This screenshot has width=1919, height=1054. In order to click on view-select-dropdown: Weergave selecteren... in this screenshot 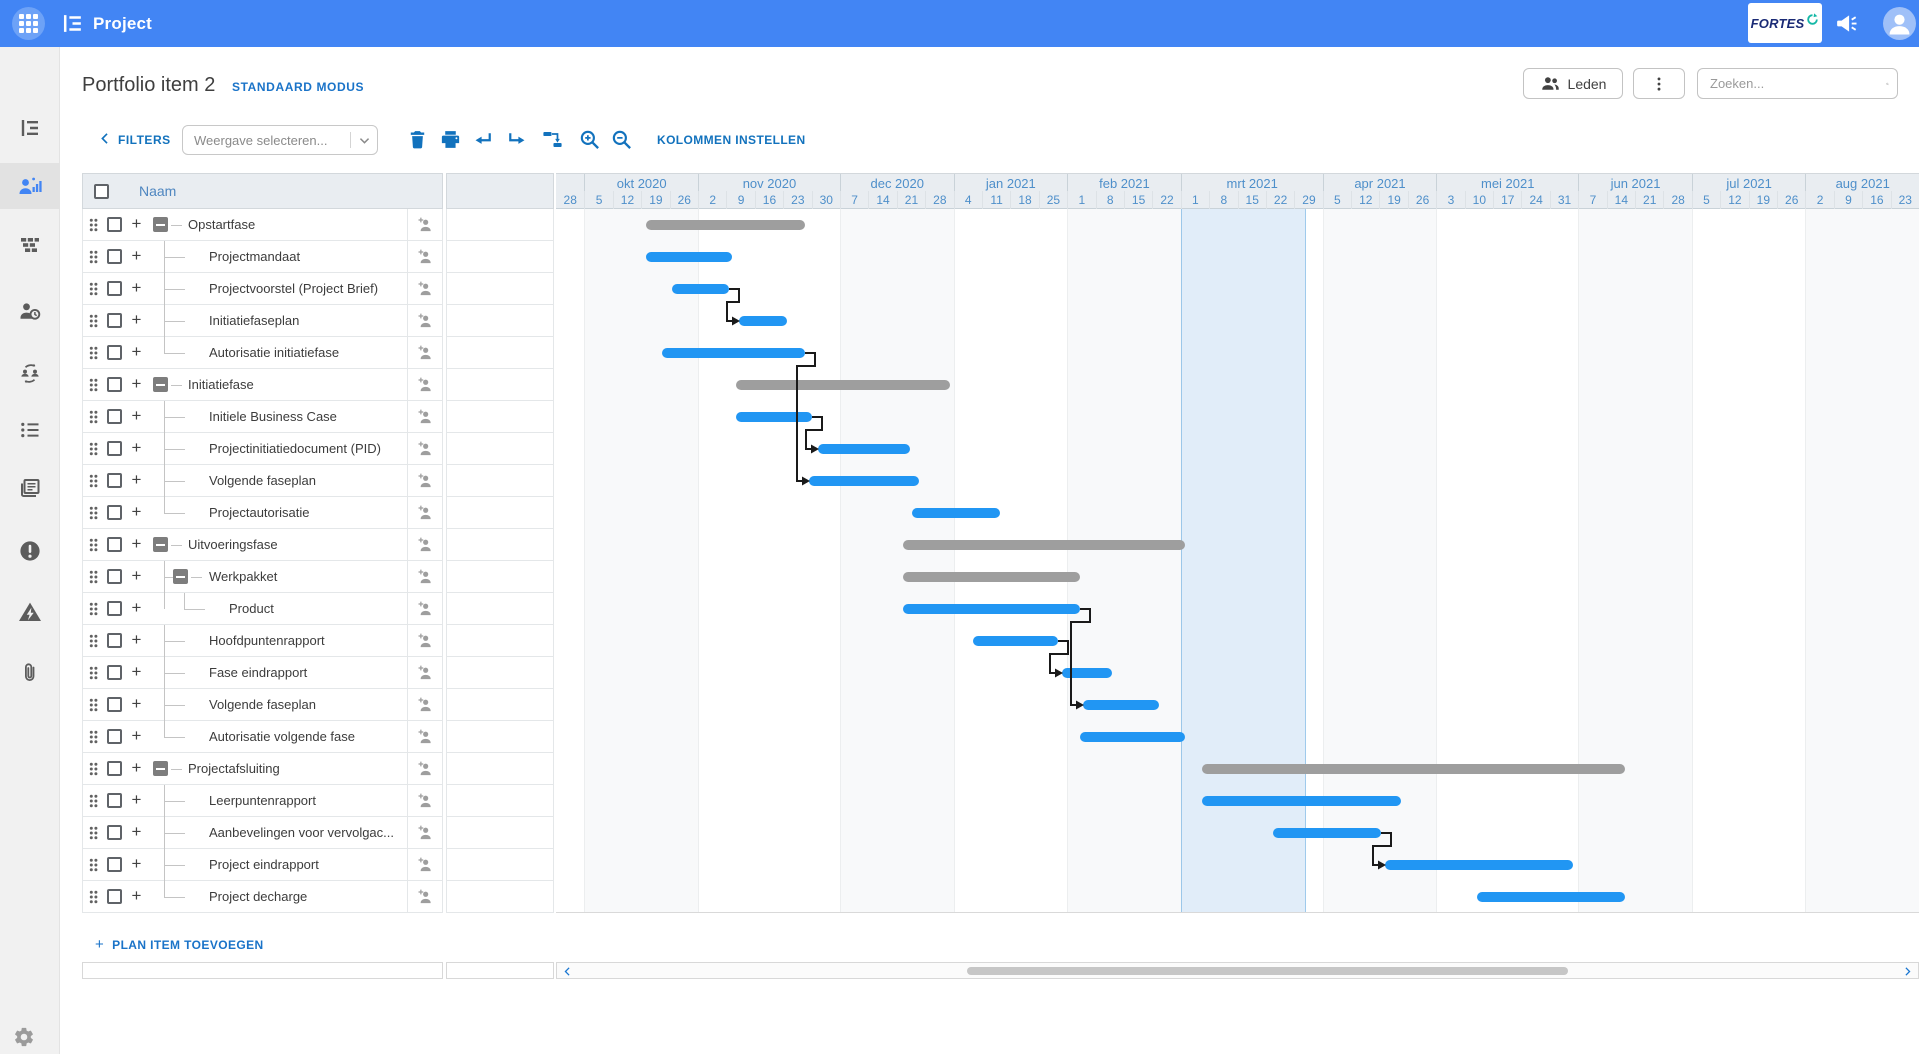, I will do `click(280, 140)`.